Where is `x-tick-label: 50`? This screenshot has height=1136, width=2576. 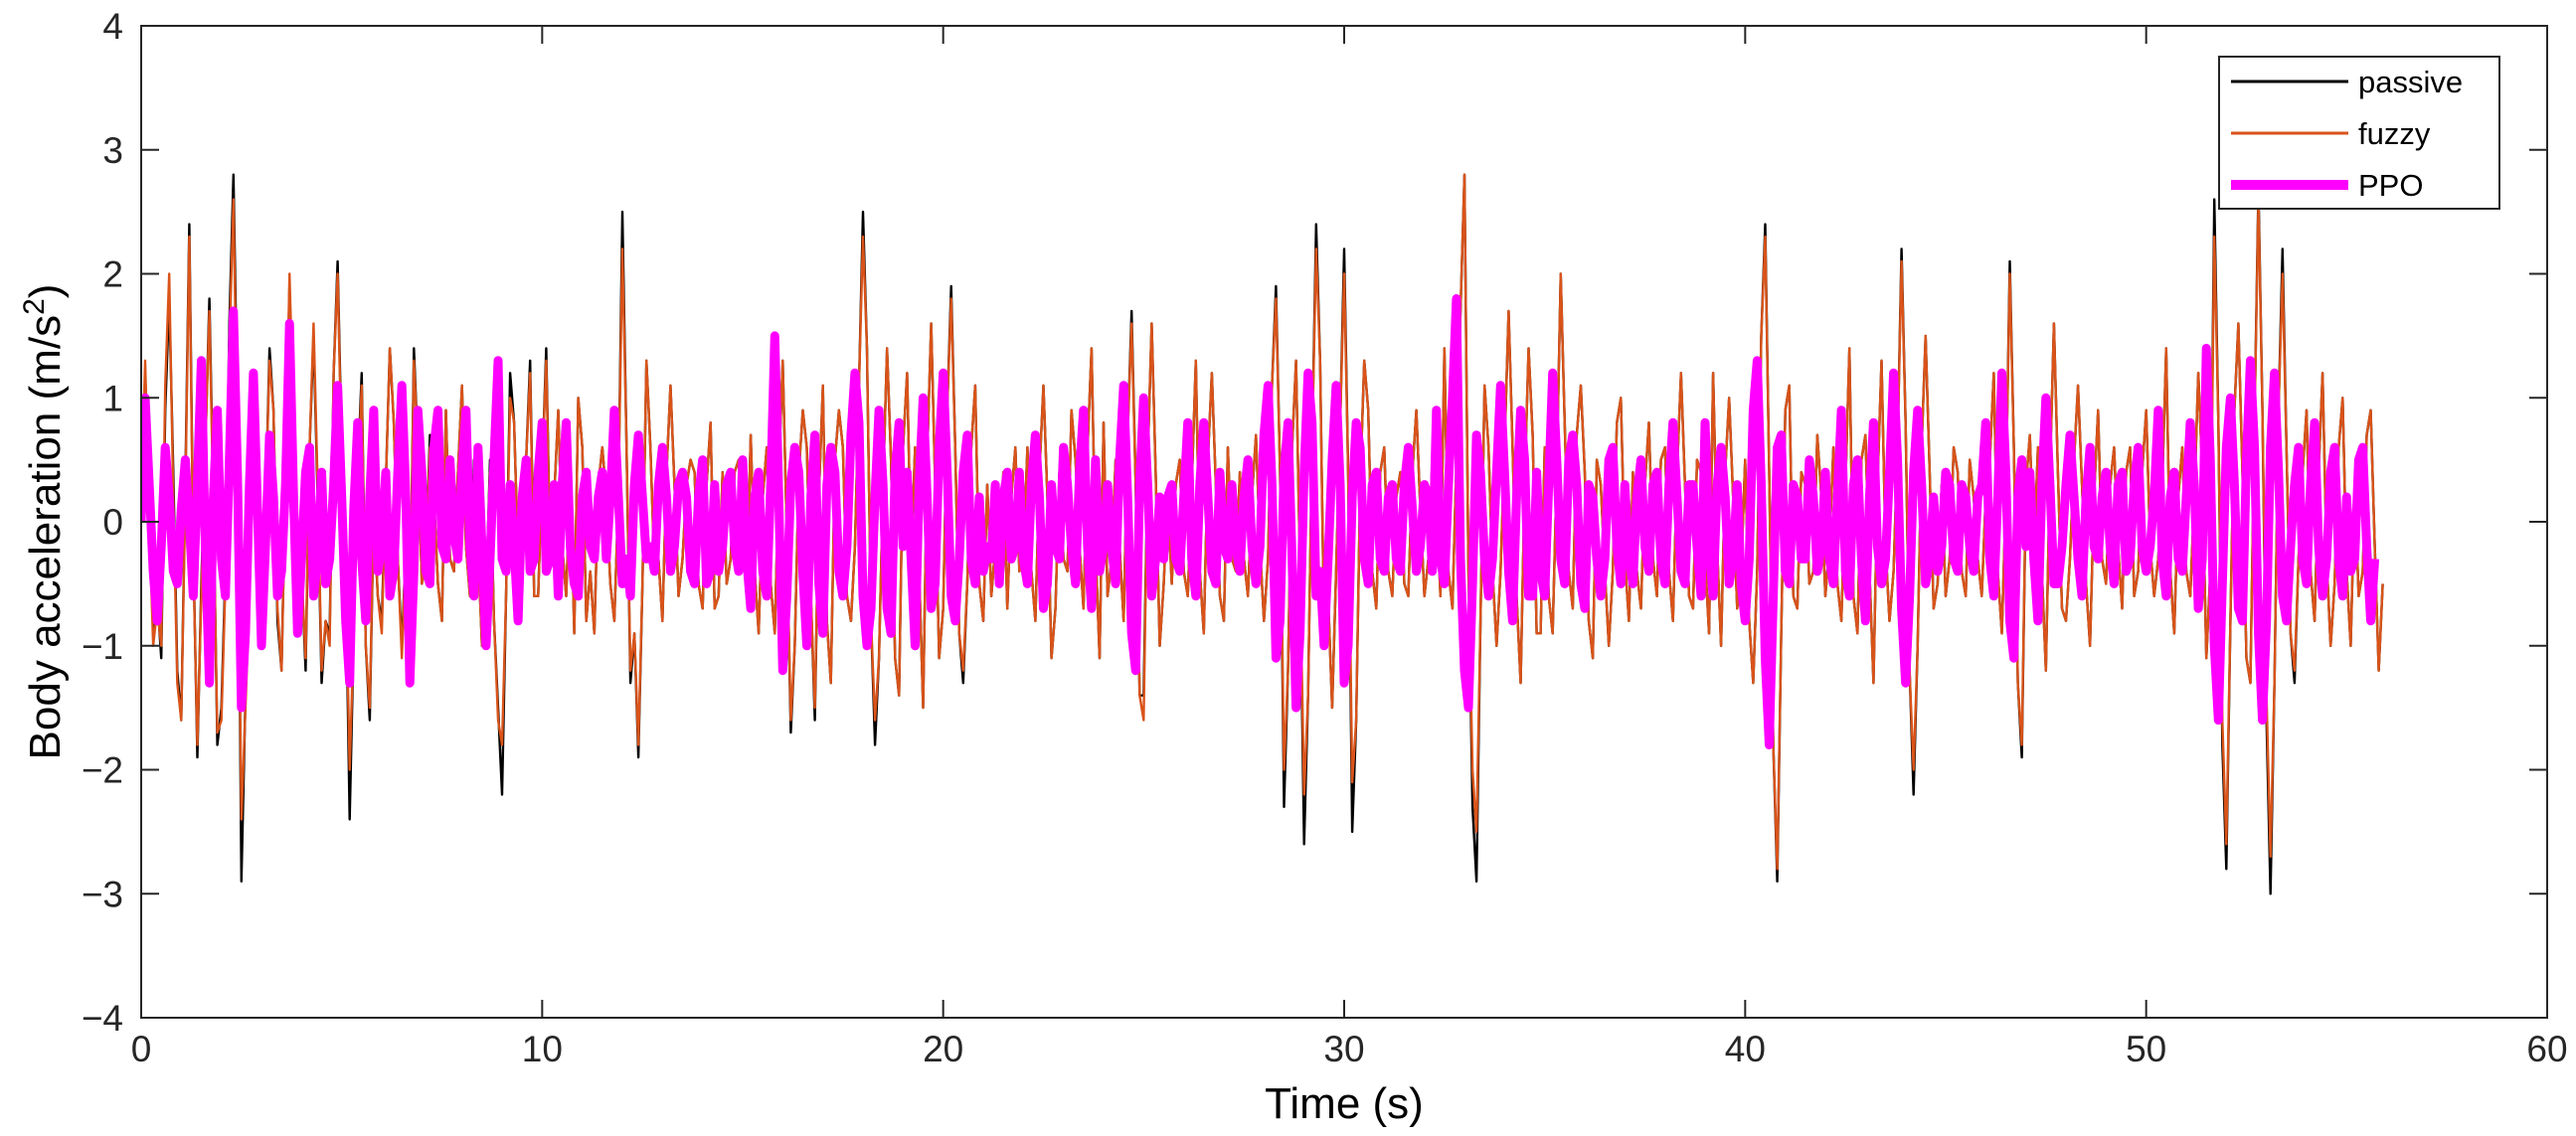 x-tick-label: 50 is located at coordinates (2146, 1049).